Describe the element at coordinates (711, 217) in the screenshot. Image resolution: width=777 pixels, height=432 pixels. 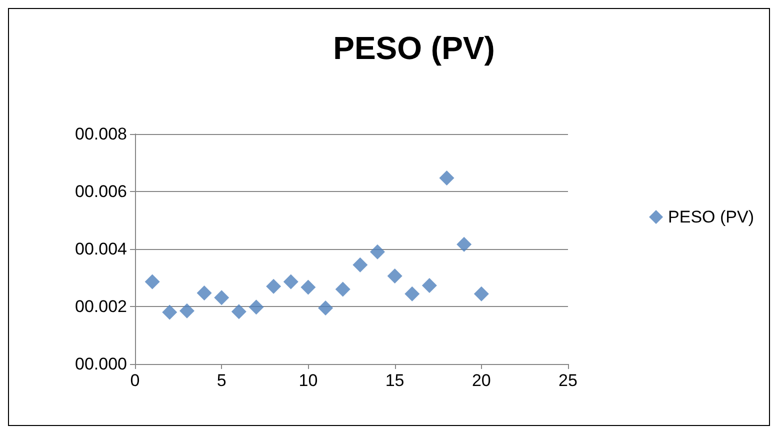
I see `legend-label: PESO (PV)` at that location.